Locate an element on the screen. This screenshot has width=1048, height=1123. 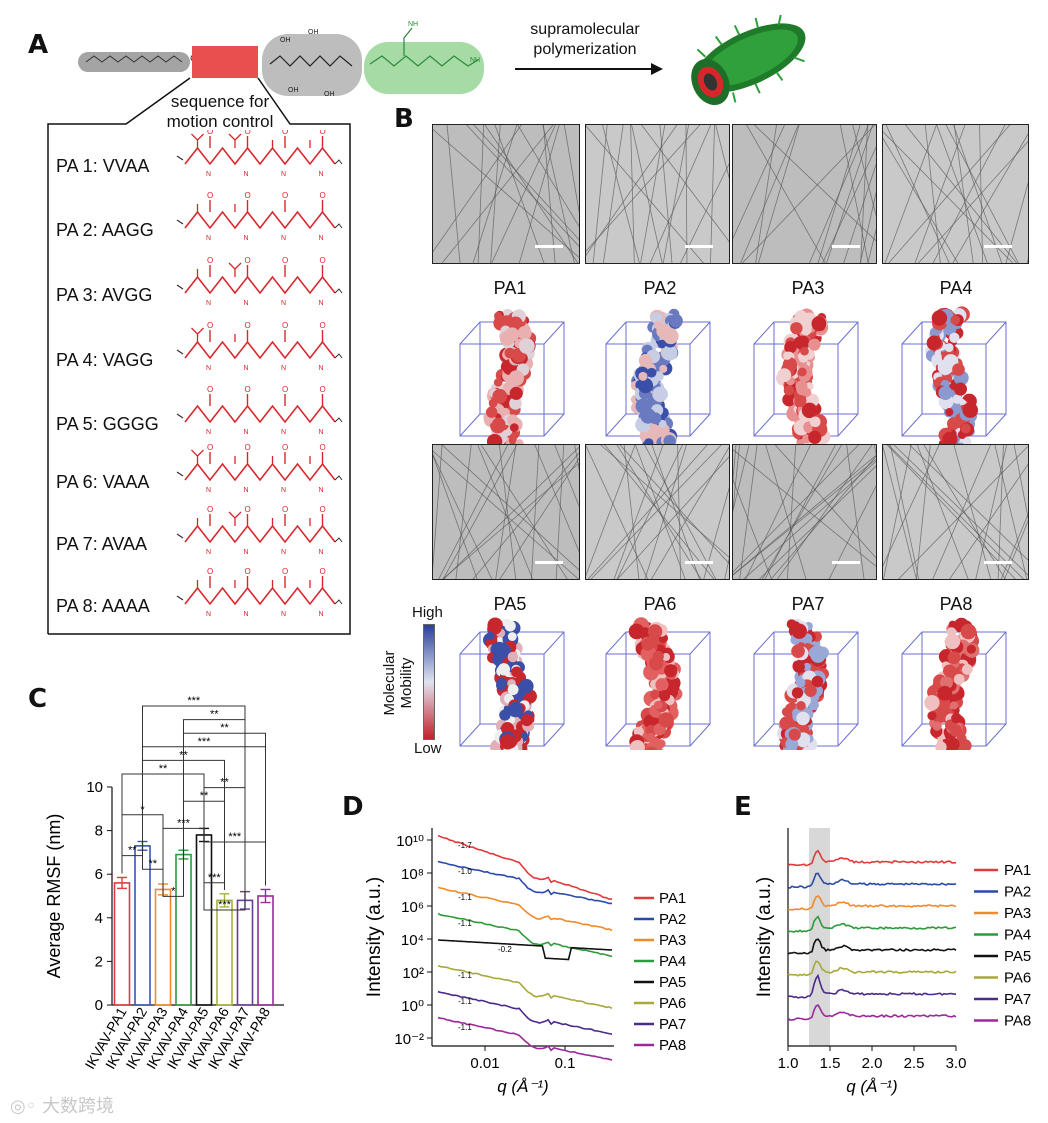
y-tick-label: 10⁰ is located at coordinates (412, 1006).